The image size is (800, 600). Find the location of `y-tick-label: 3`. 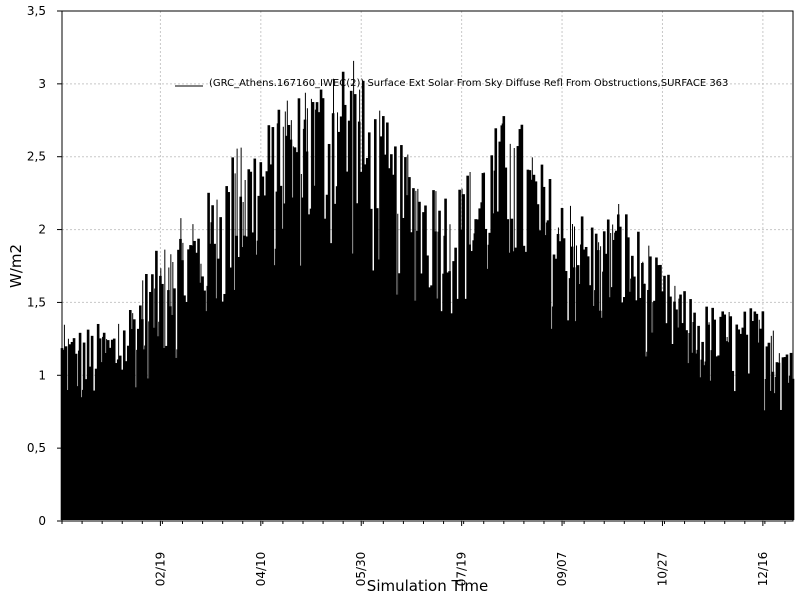

y-tick-label: 3 is located at coordinates (42, 84).